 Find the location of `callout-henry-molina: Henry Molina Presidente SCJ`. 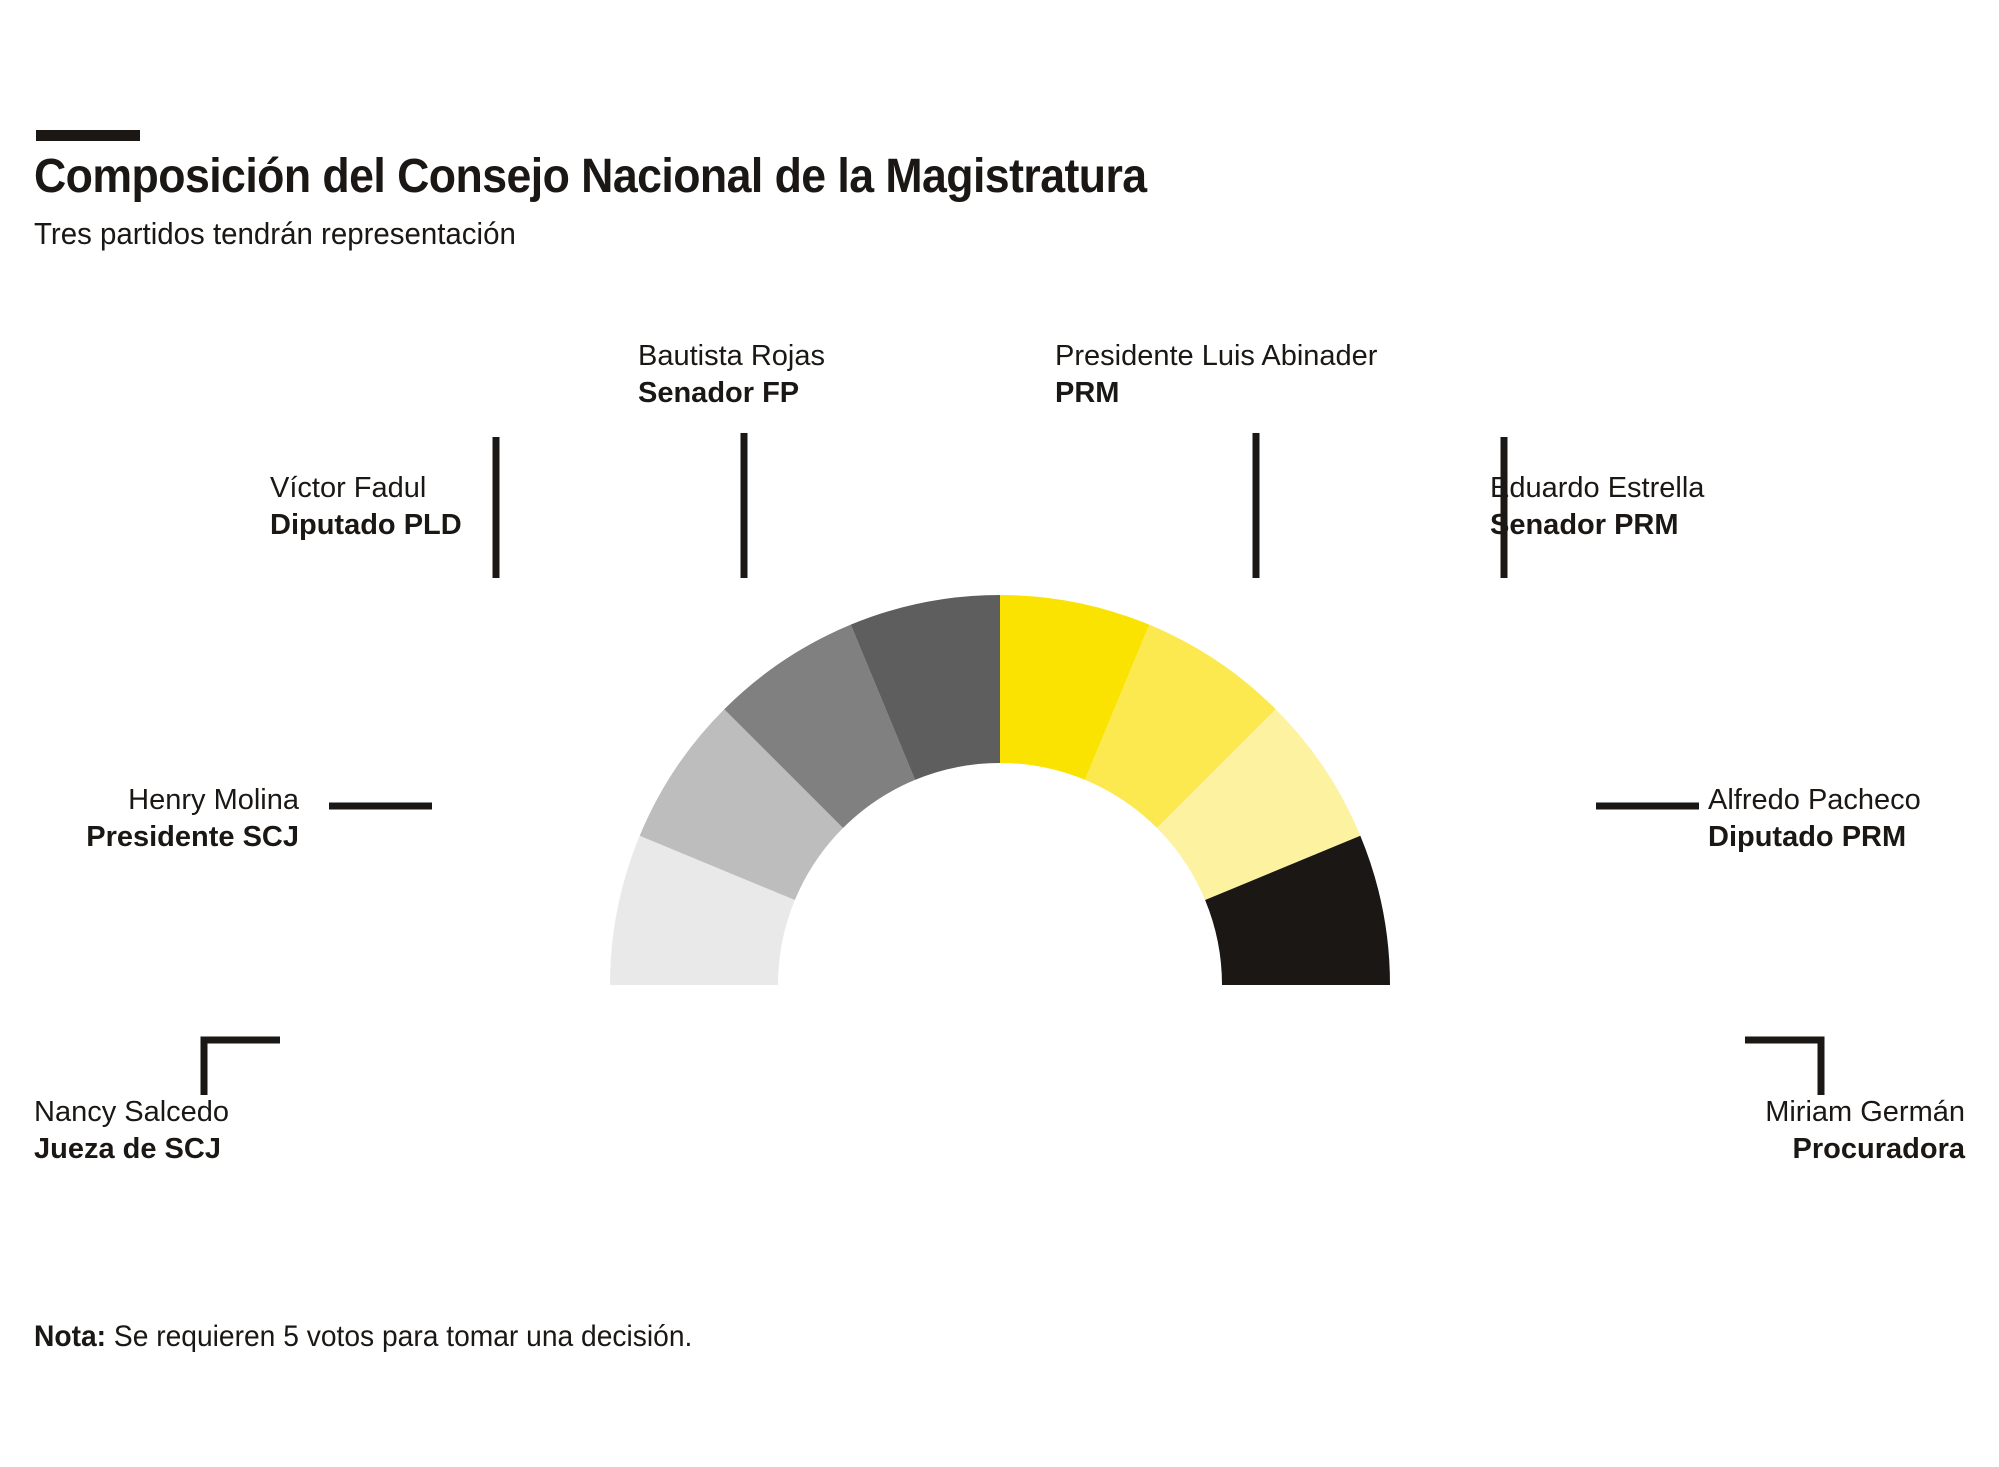

callout-henry-molina: Henry Molina Presidente SCJ is located at coordinates (192, 819).